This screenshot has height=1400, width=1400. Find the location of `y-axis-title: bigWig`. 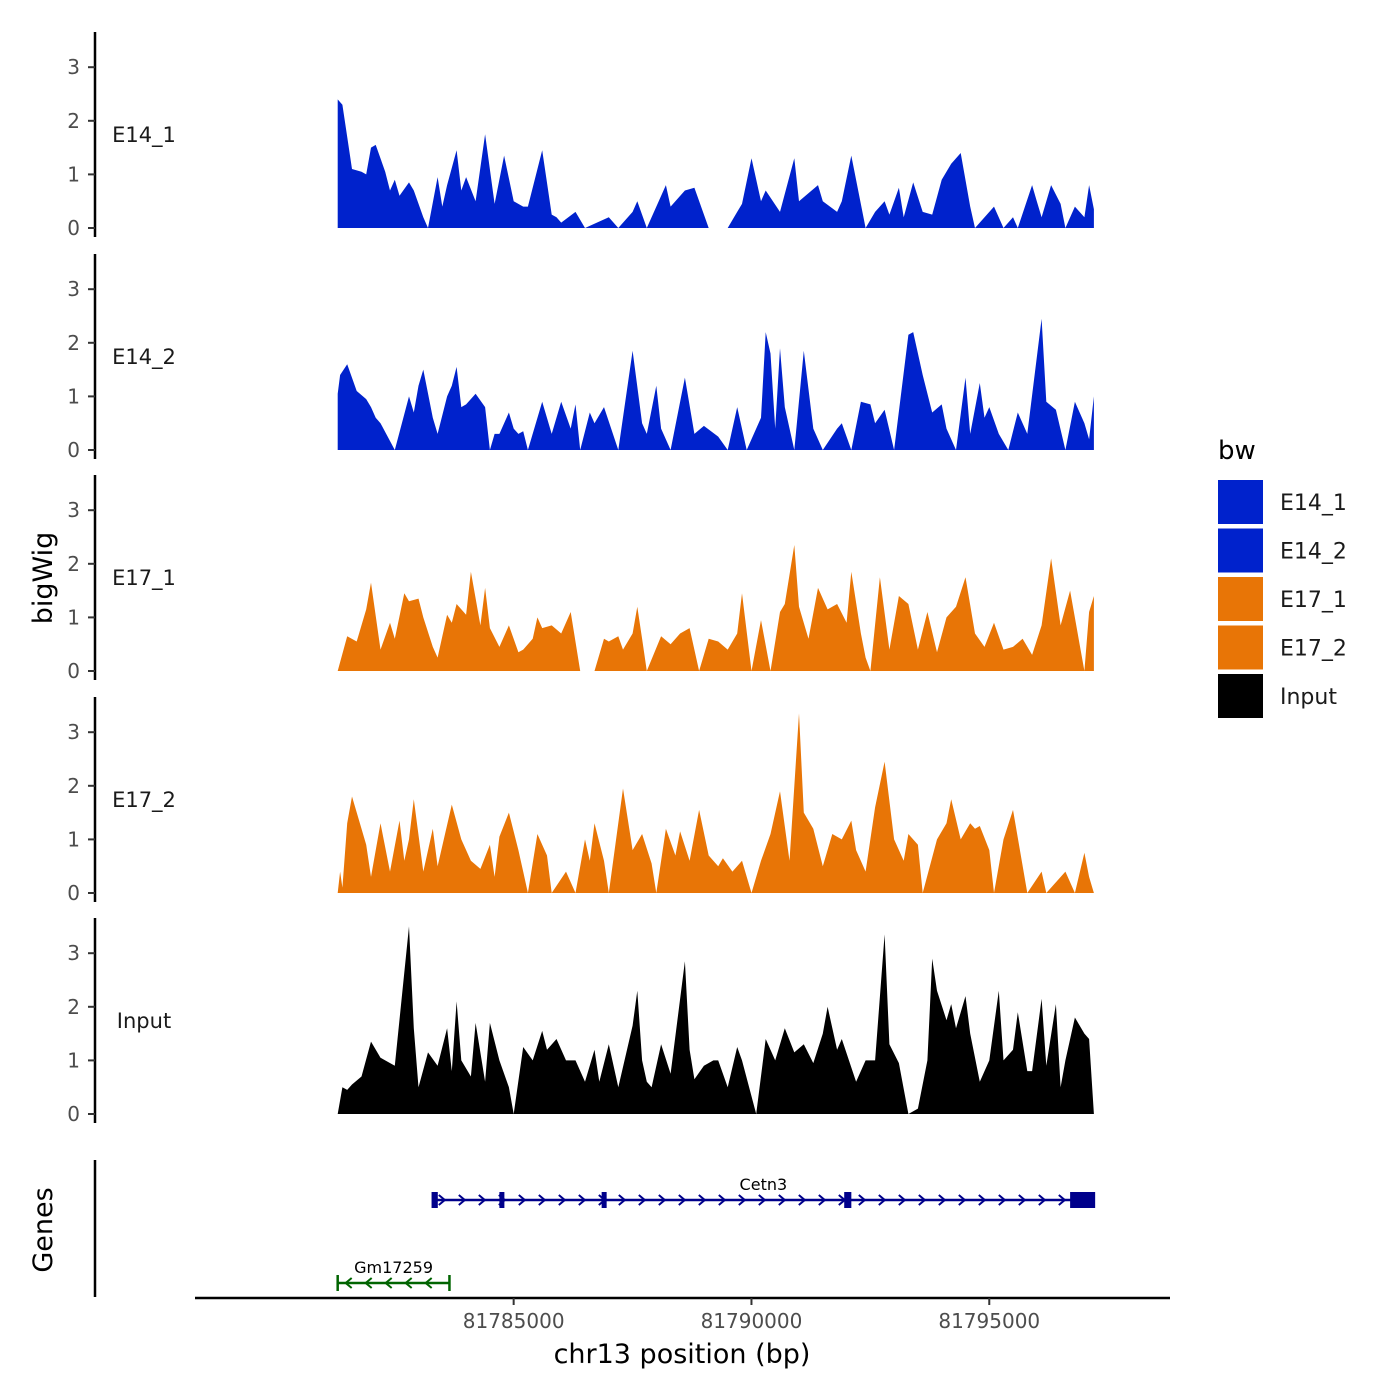

y-axis-title: bigWig is located at coordinates (43, 578).